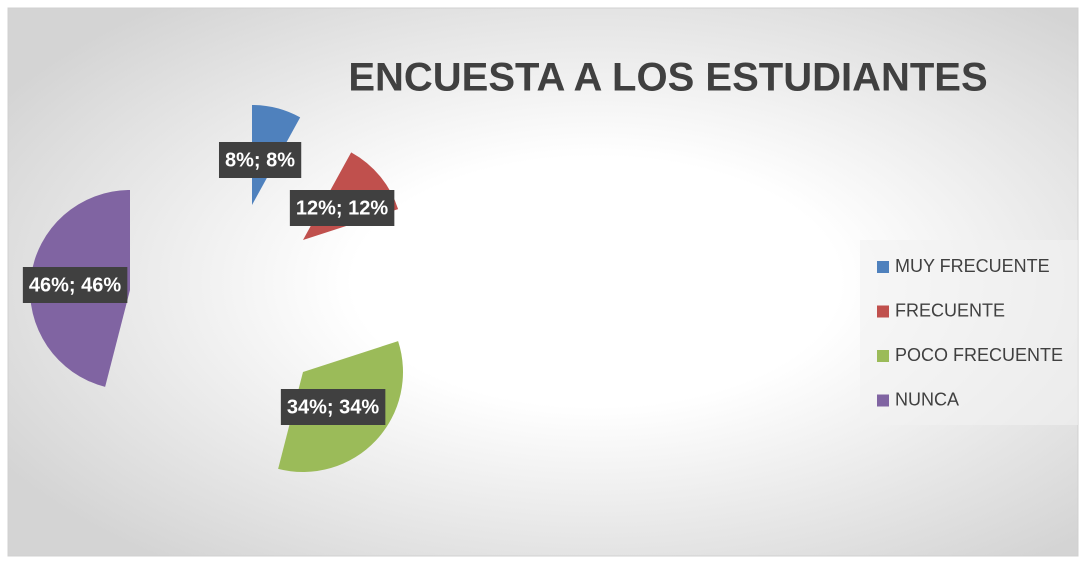 This screenshot has height=570, width=1086. Describe the element at coordinates (979, 355) in the screenshot. I see `legend-label: POCO FRECUENTE` at that location.